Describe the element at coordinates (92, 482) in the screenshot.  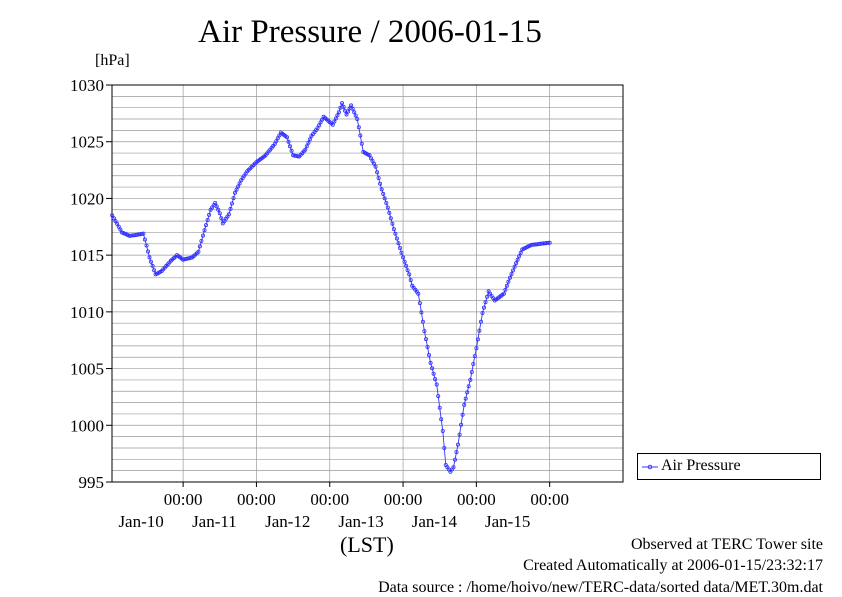
I see `y-tick-label: 995` at that location.